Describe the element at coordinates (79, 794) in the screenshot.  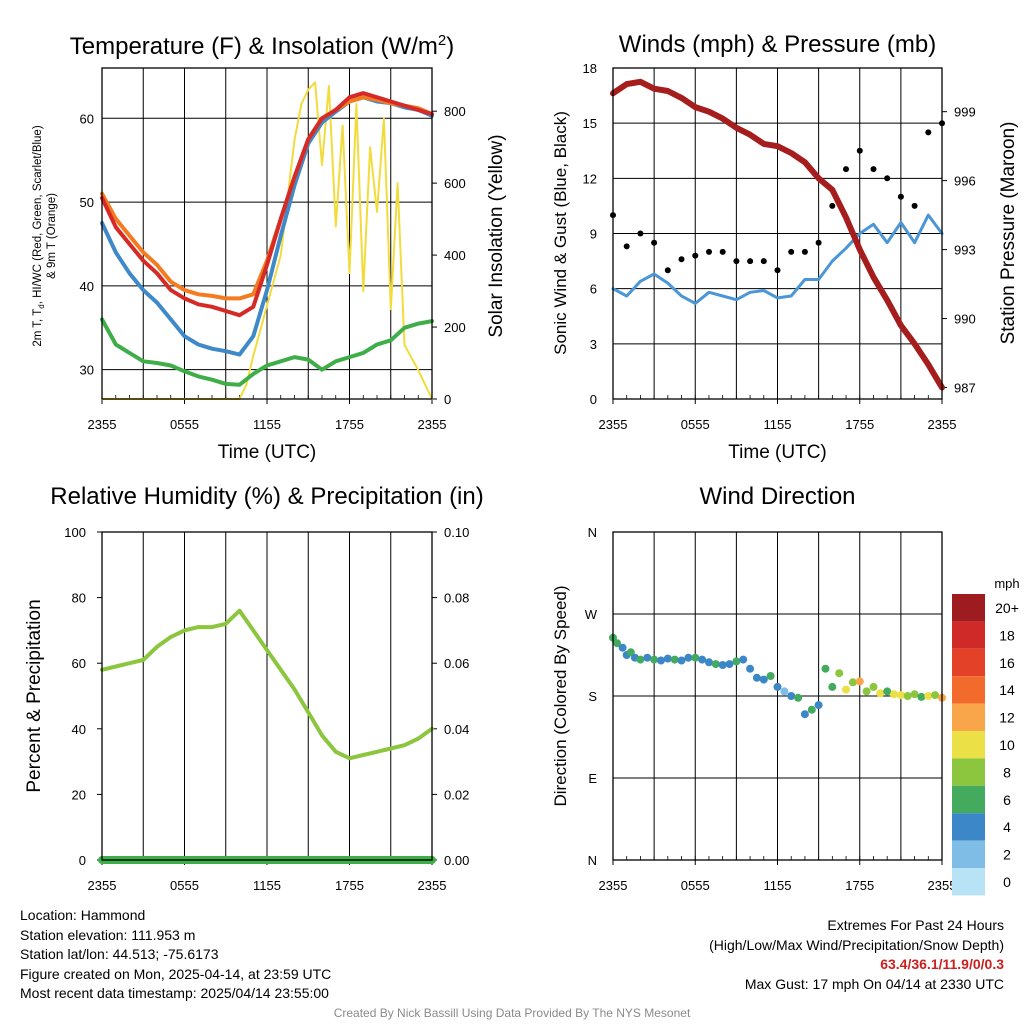
I see `rh-ytick-label: 20` at that location.